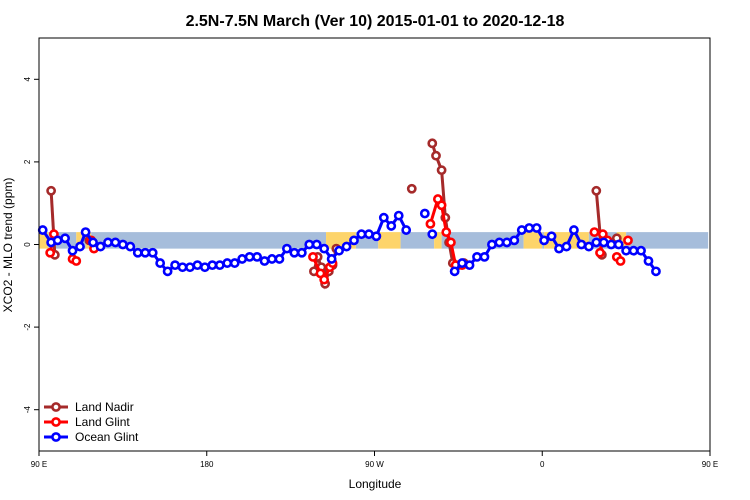  Describe the element at coordinates (374, 464) in the screenshot. I see `x-tick-label-2: 90 W` at that location.